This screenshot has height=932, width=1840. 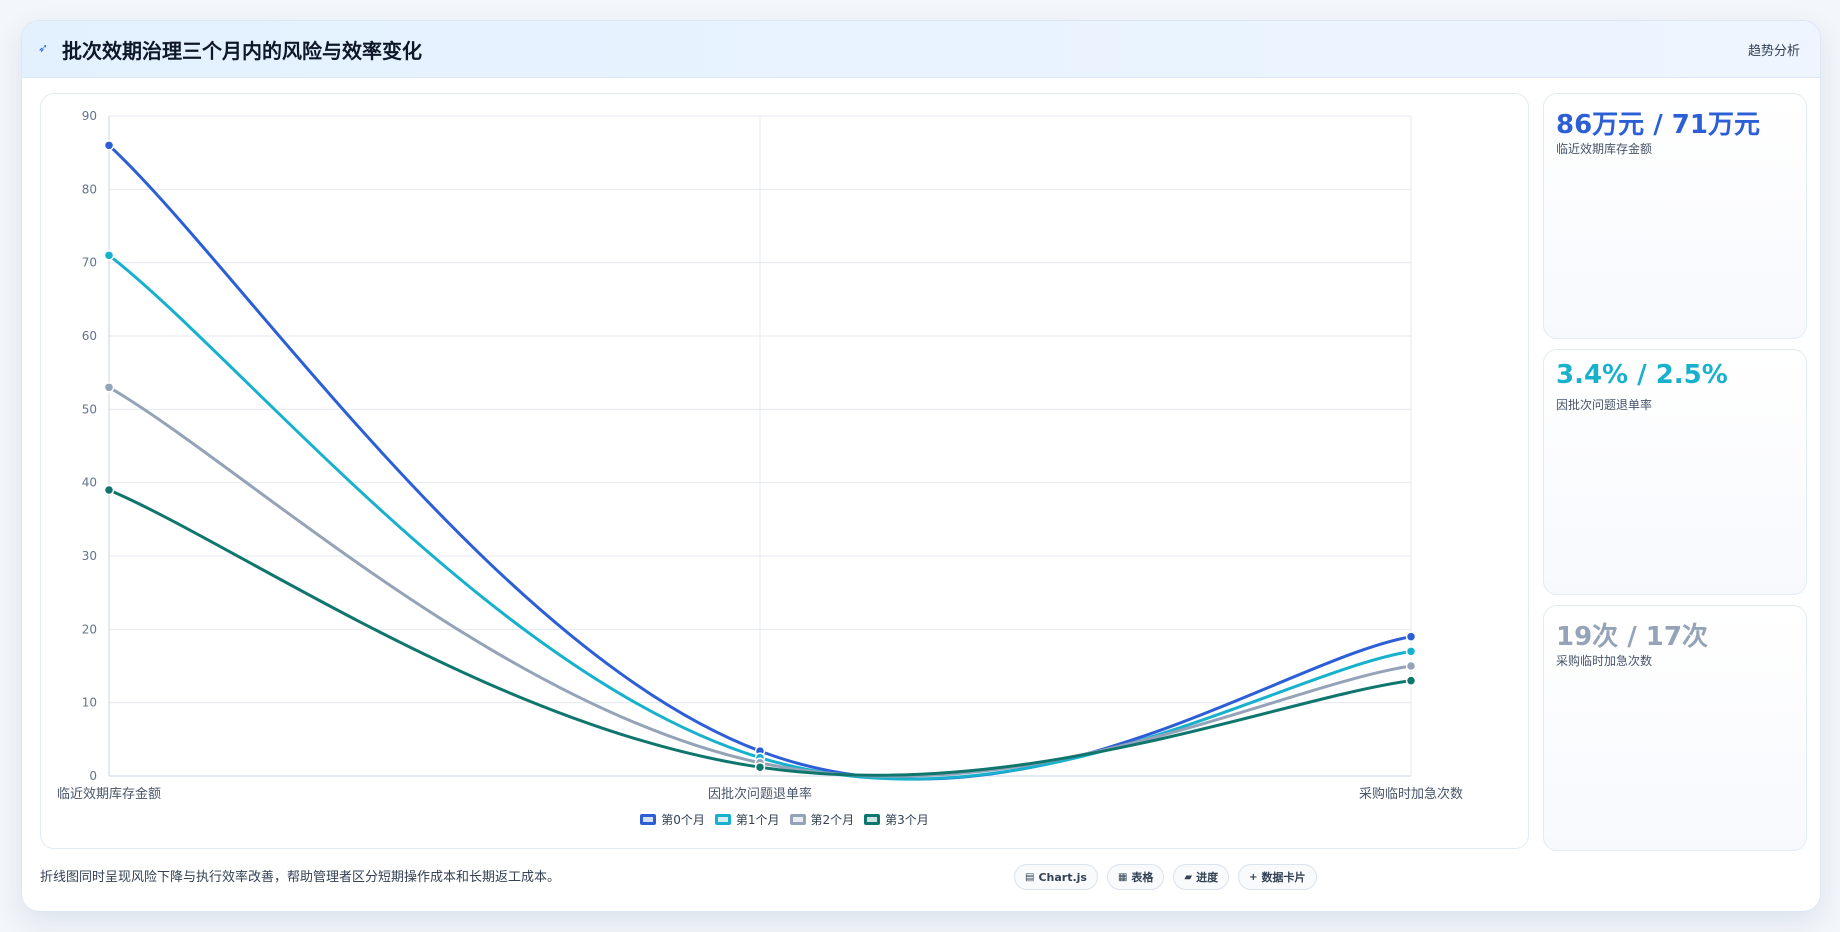 I want to click on x-tick-label: 采购临时加急次数, so click(x=1411, y=794).